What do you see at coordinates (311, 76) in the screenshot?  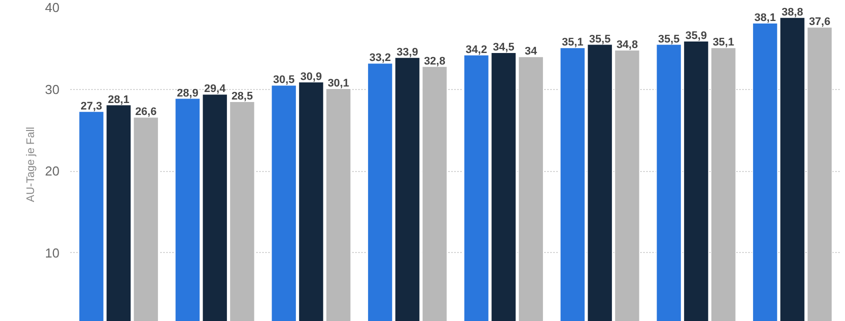 I see `data-label: 30,9` at bounding box center [311, 76].